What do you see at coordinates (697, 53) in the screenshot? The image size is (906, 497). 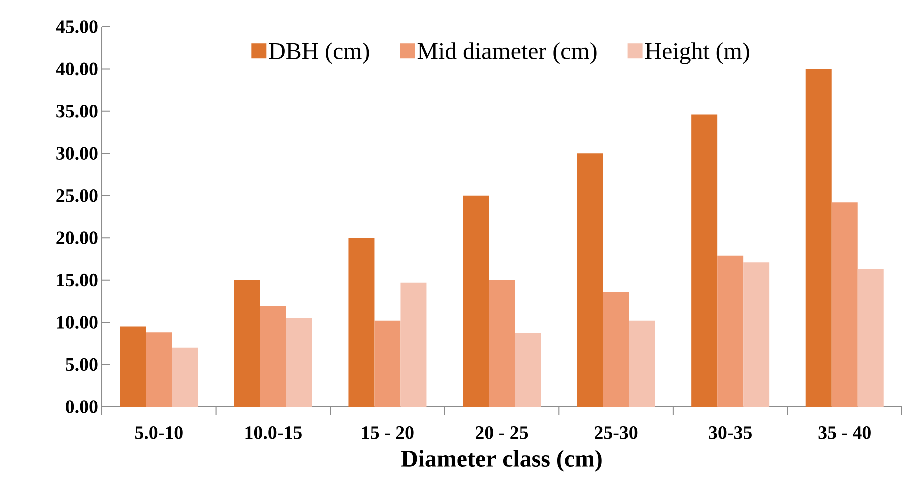 I see `legend-label: Height (m)` at bounding box center [697, 53].